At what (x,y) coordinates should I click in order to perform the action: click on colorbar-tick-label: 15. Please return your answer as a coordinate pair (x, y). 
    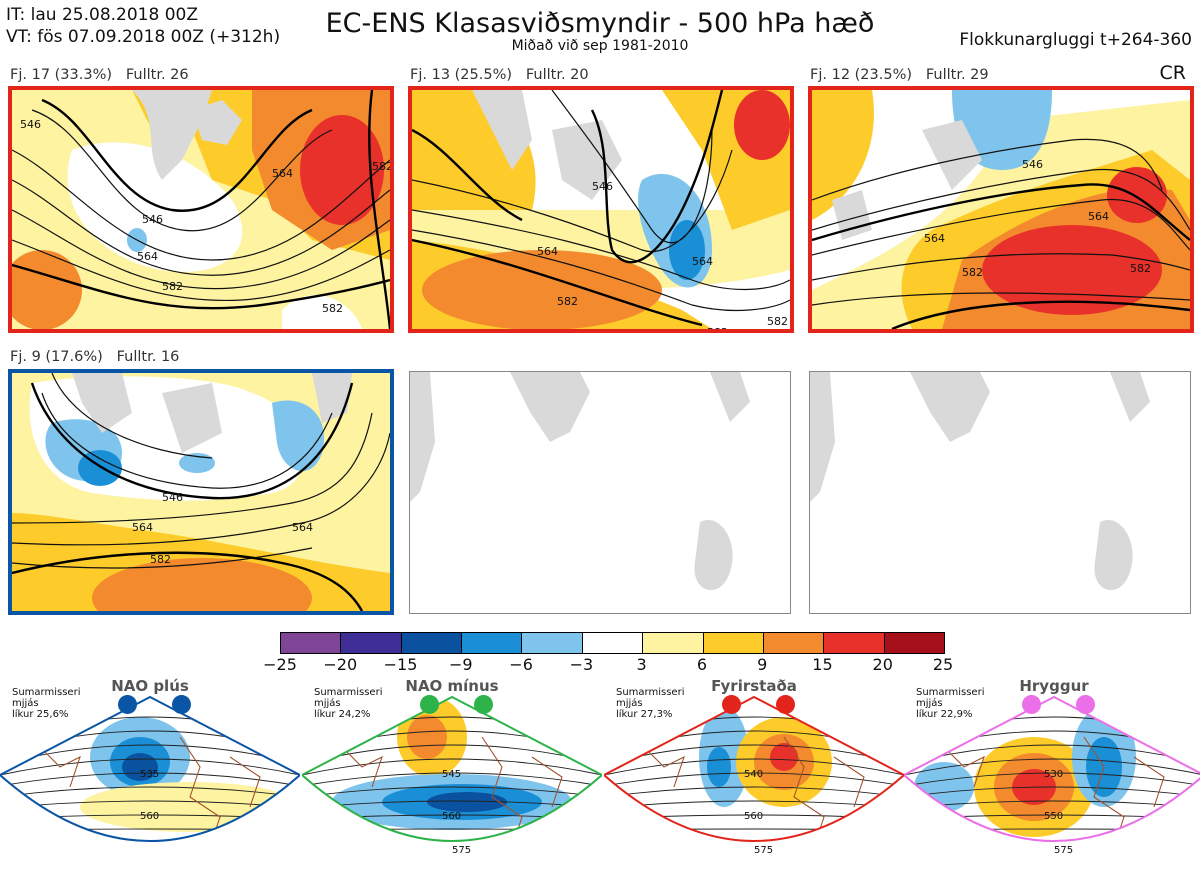
    Looking at the image, I should click on (822, 664).